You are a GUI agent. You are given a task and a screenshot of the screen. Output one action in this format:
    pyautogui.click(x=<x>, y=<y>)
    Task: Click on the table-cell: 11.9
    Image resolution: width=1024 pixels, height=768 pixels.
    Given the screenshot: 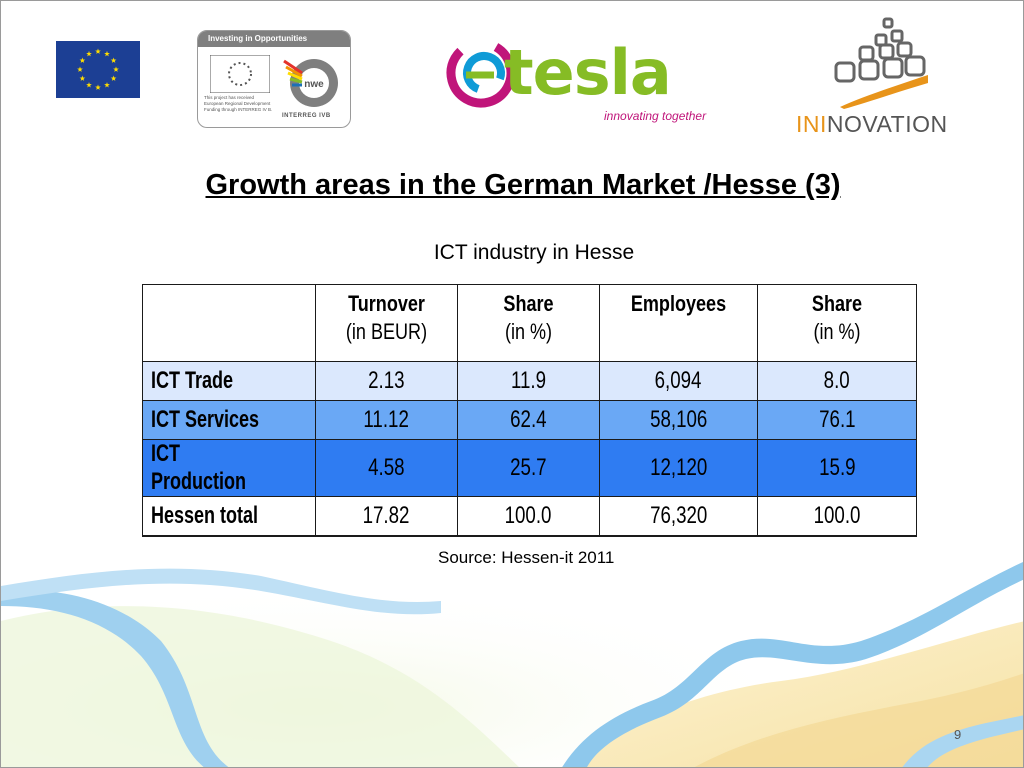 What is the action you would take?
    pyautogui.click(x=528, y=381)
    